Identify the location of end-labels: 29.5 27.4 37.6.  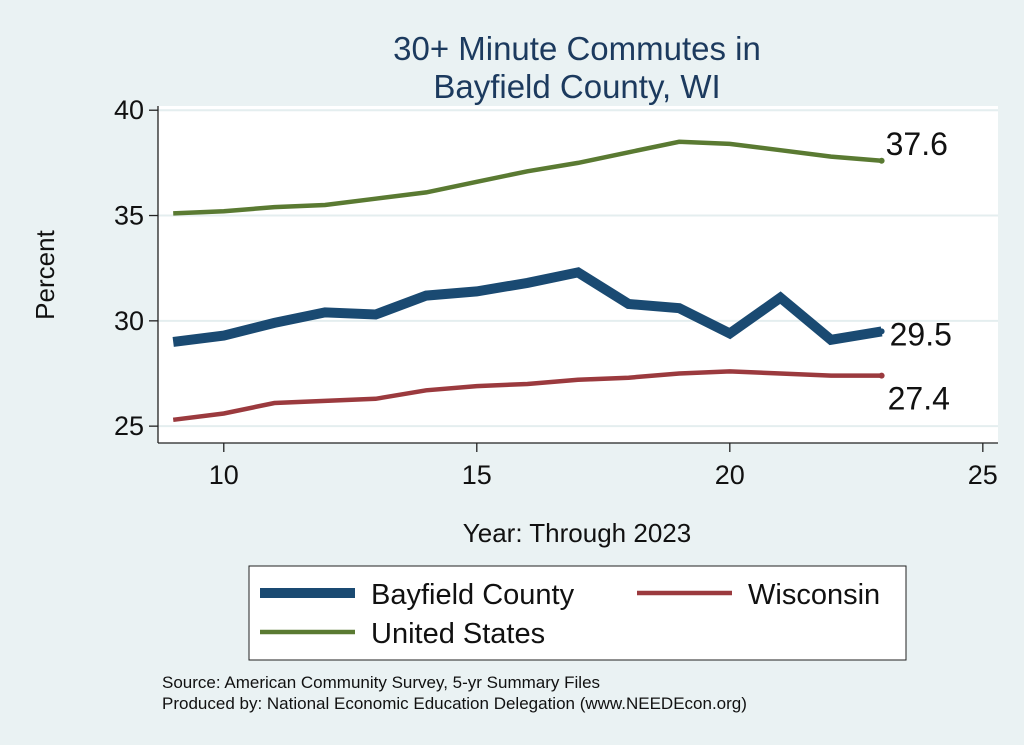
(919, 271).